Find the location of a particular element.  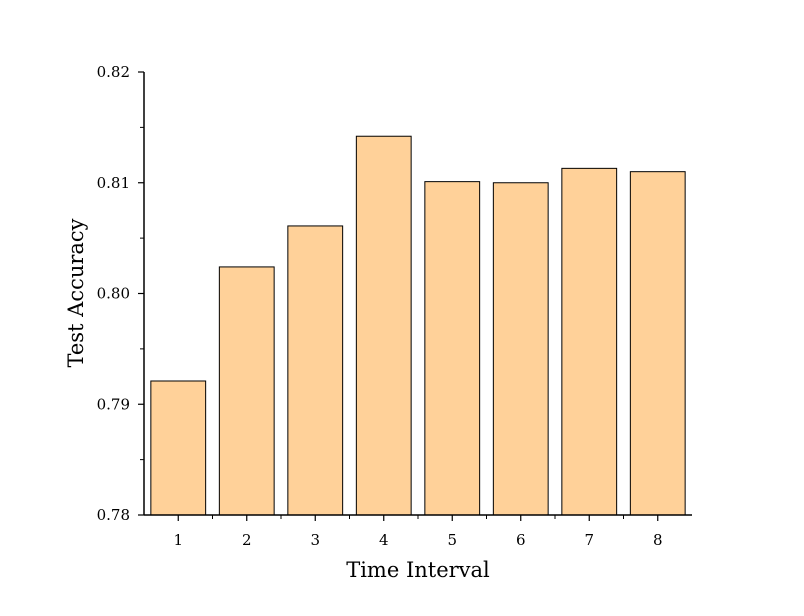

x-tick-label: 7 is located at coordinates (589, 540).